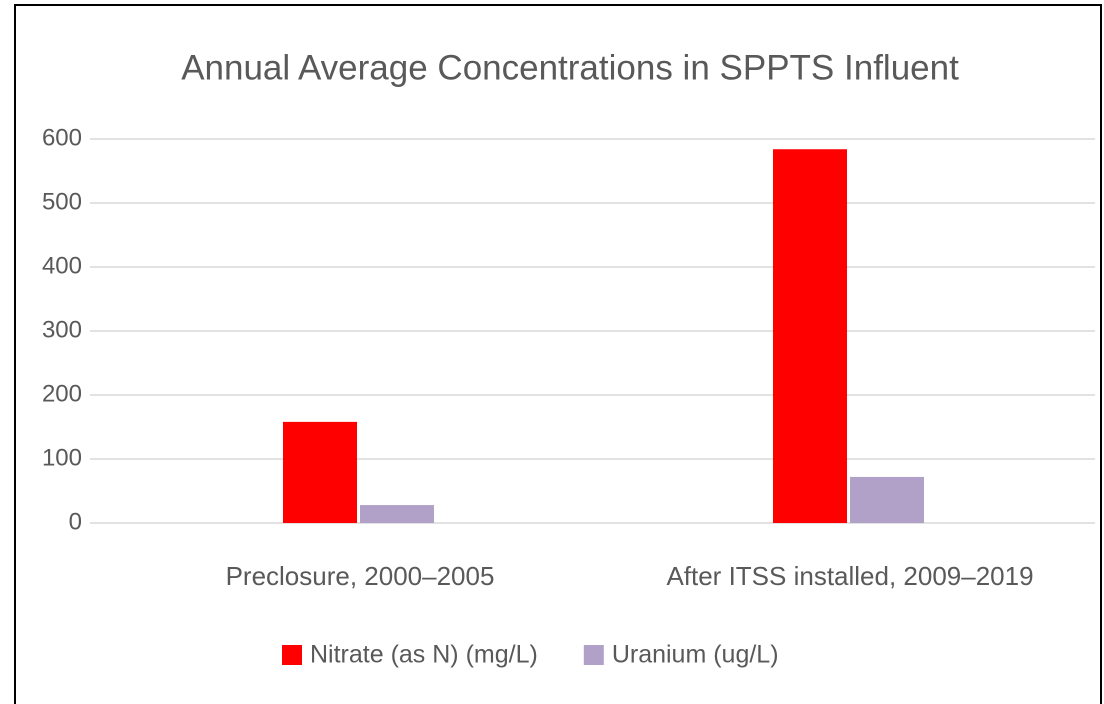 The image size is (1104, 704). What do you see at coordinates (849, 576) in the screenshot?
I see `x-tick-label: After ITSS installed, 2009–2019` at bounding box center [849, 576].